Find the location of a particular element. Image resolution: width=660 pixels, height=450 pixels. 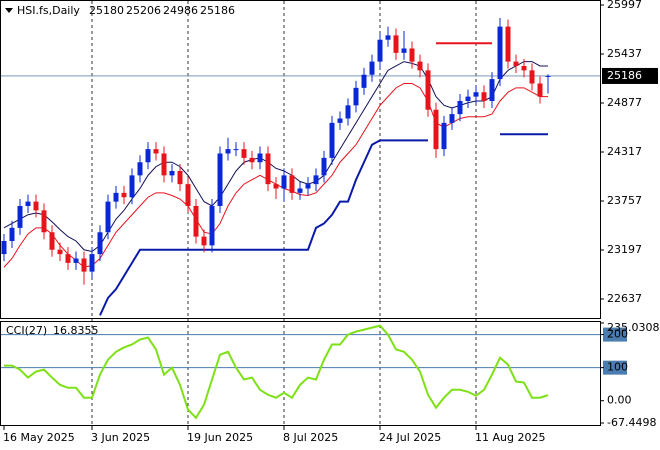

price-label: 25186 is located at coordinates (624, 75).